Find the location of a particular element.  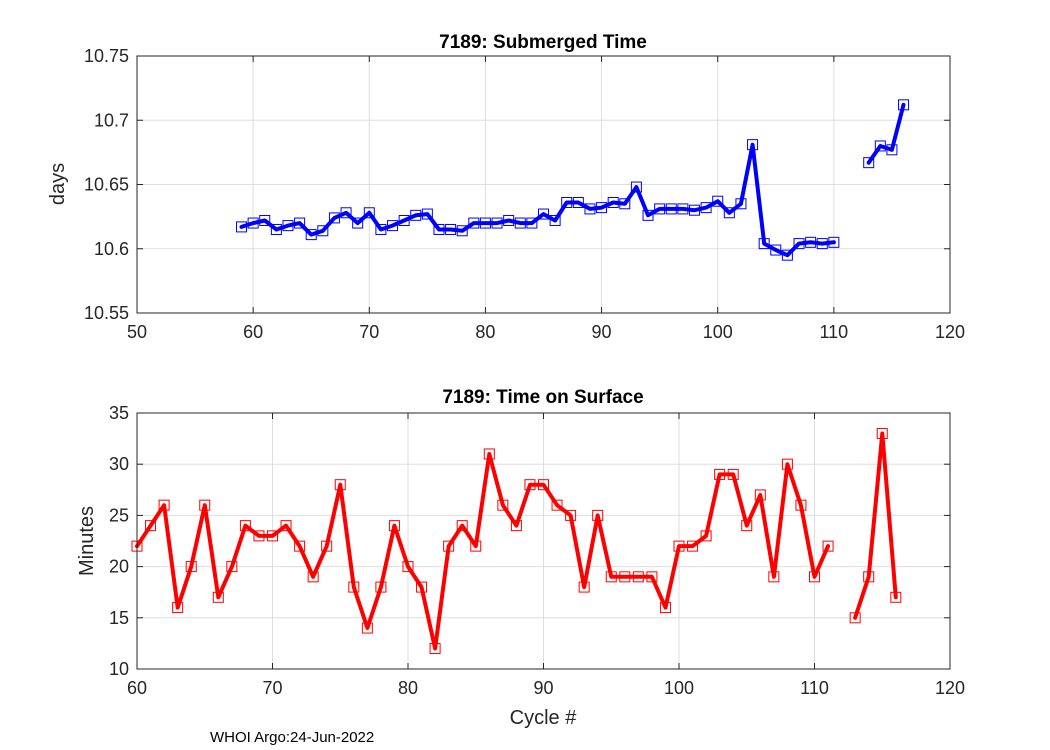

y-tick-label: 10 is located at coordinates (119, 669).